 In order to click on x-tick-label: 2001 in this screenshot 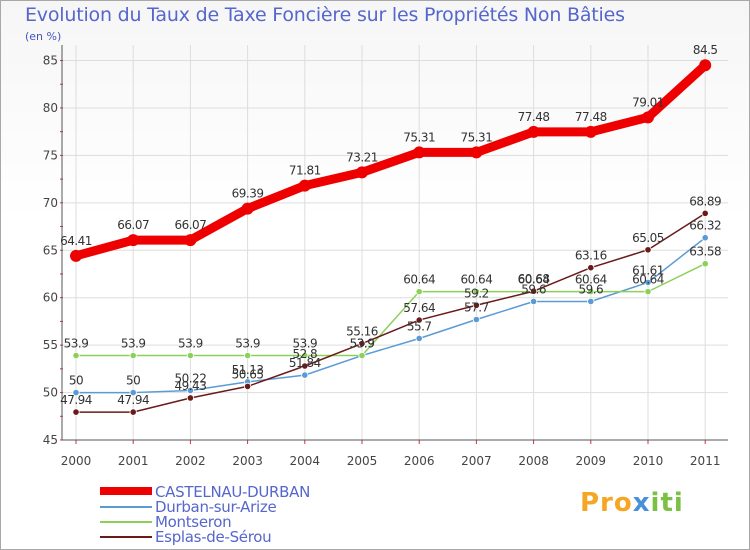, I will do `click(133, 461)`.